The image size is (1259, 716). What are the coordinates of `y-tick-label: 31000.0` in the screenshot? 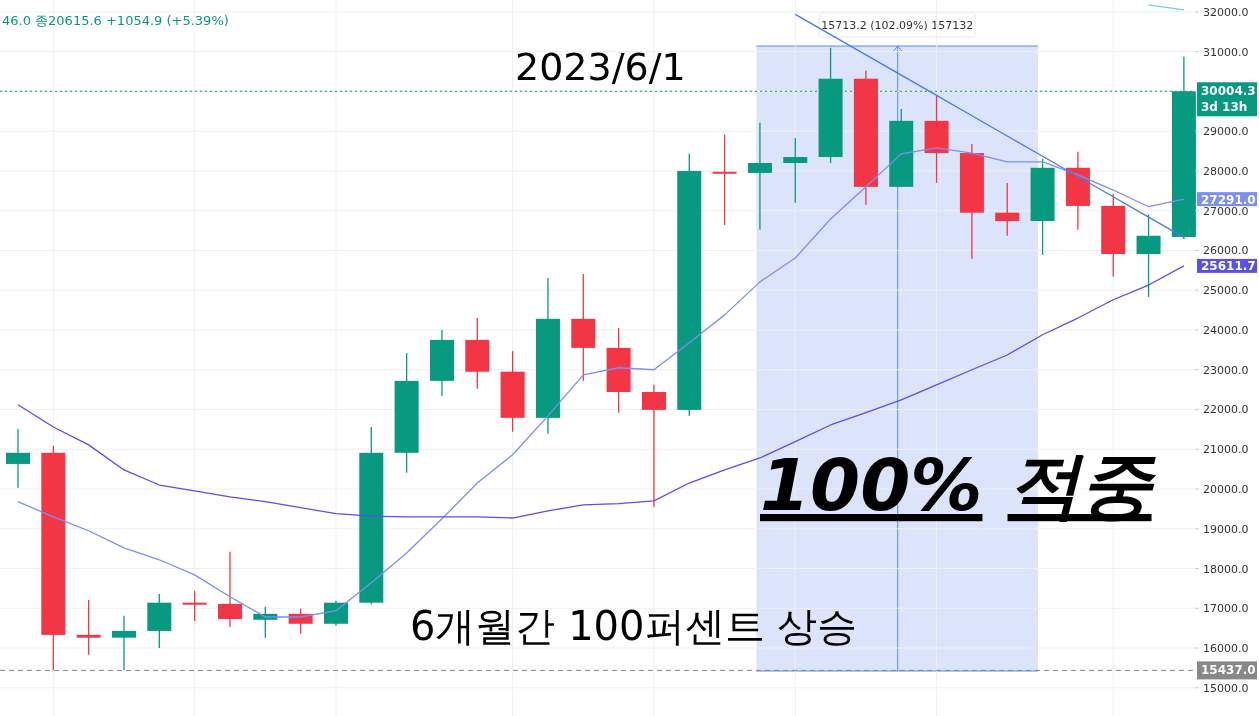 It's located at (1226, 52).